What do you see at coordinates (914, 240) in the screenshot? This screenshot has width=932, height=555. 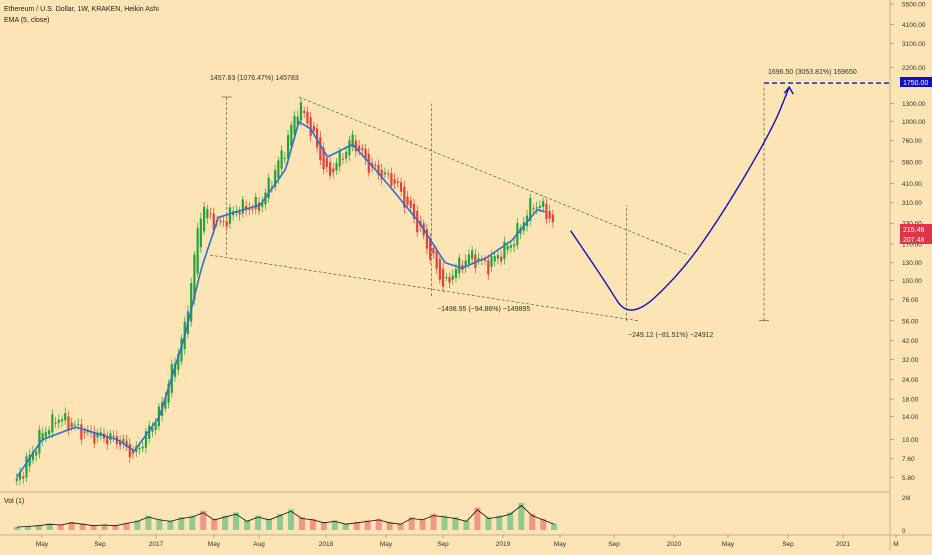 I see `ema-badge-text: 207.48` at bounding box center [914, 240].